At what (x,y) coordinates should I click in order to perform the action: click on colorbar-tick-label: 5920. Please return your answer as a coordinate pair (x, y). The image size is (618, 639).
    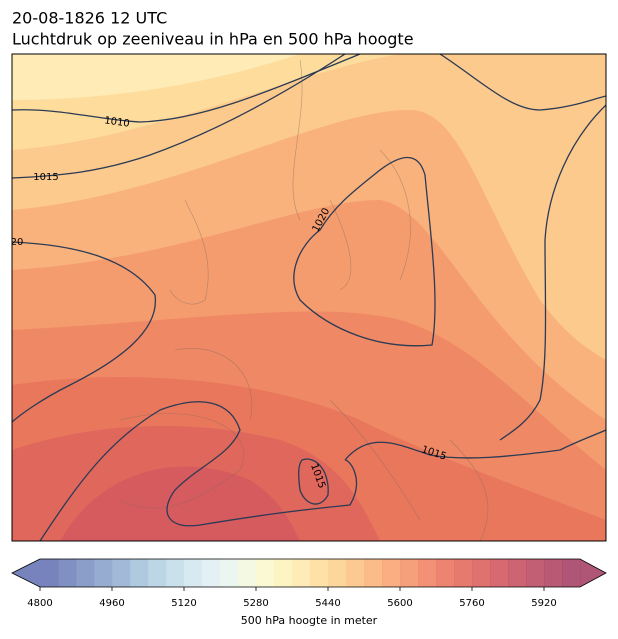
    Looking at the image, I should click on (543, 603).